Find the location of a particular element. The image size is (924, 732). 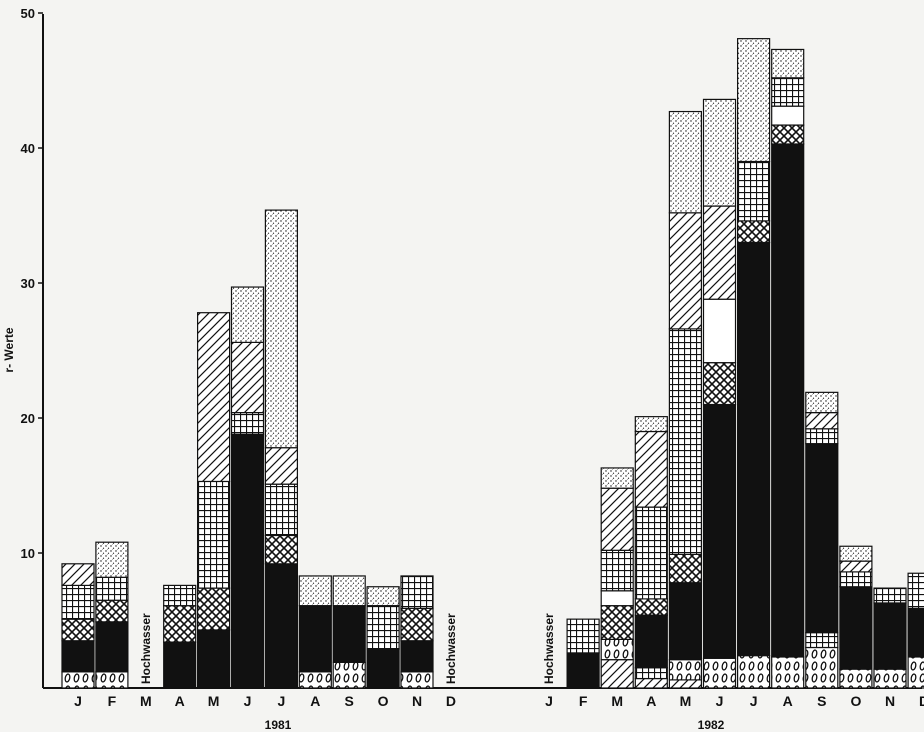

y-ticks-layer: 10 20 30 40 50 is located at coordinates (32, 283).